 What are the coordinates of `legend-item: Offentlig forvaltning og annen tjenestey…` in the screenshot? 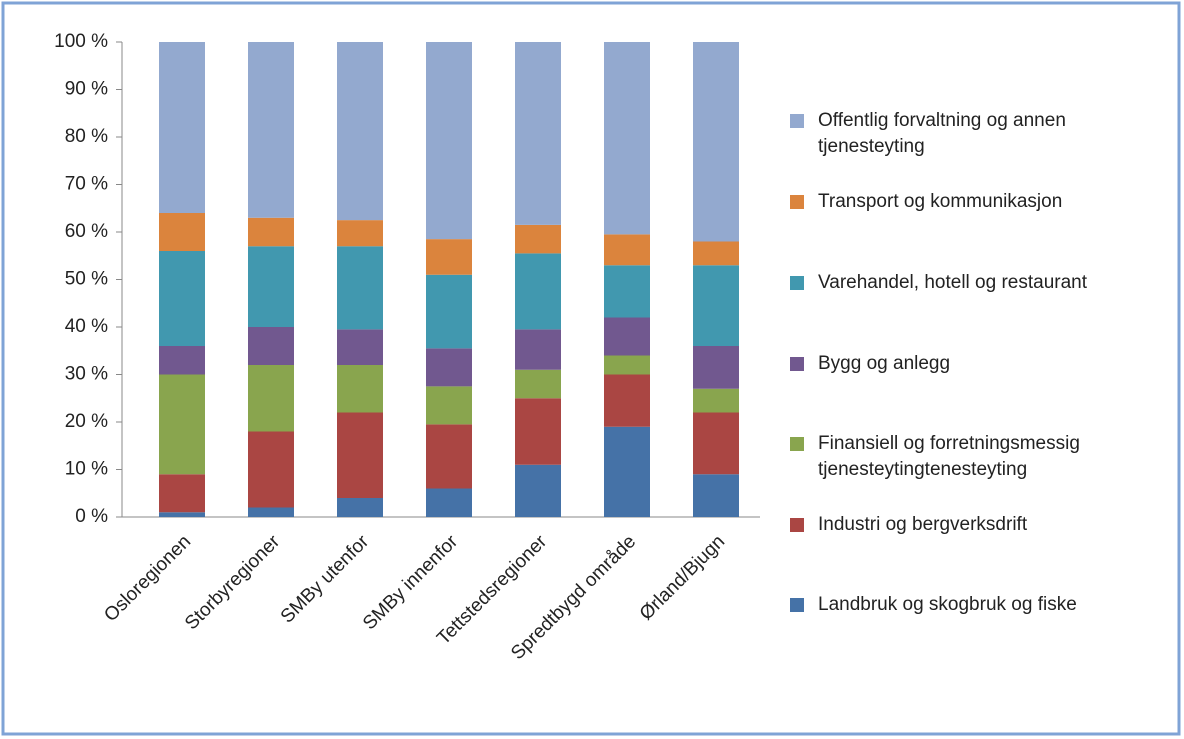 It's located at (980, 134).